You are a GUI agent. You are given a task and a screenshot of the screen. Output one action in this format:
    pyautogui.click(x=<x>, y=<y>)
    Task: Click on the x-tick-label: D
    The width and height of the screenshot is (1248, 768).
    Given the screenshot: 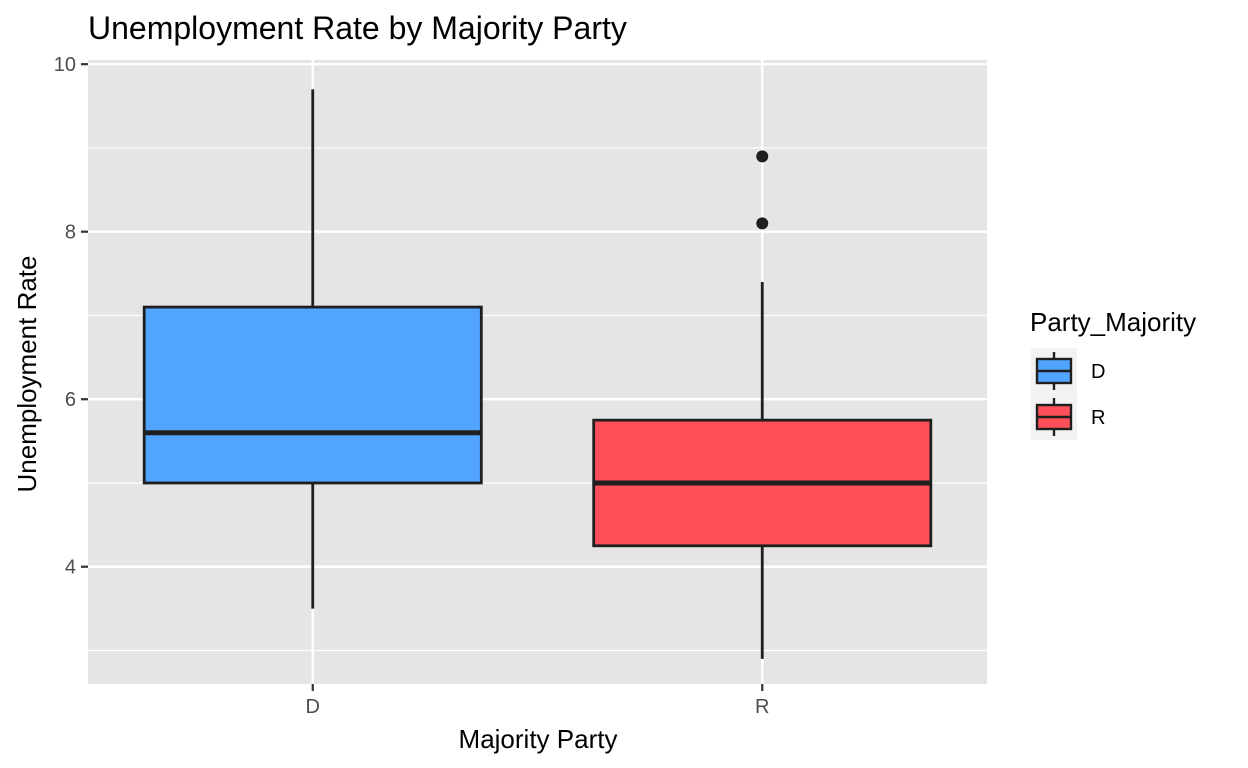 What is the action you would take?
    pyautogui.click(x=313, y=707)
    